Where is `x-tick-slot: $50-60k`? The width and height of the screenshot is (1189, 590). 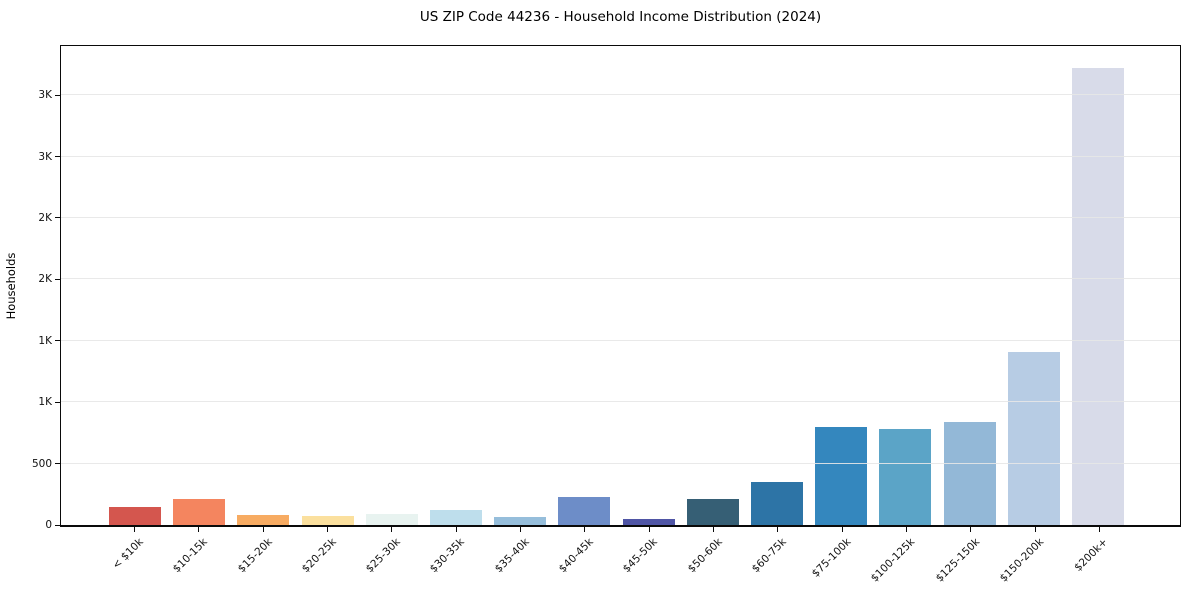 x-tick-slot: $50-60k is located at coordinates (713, 558).